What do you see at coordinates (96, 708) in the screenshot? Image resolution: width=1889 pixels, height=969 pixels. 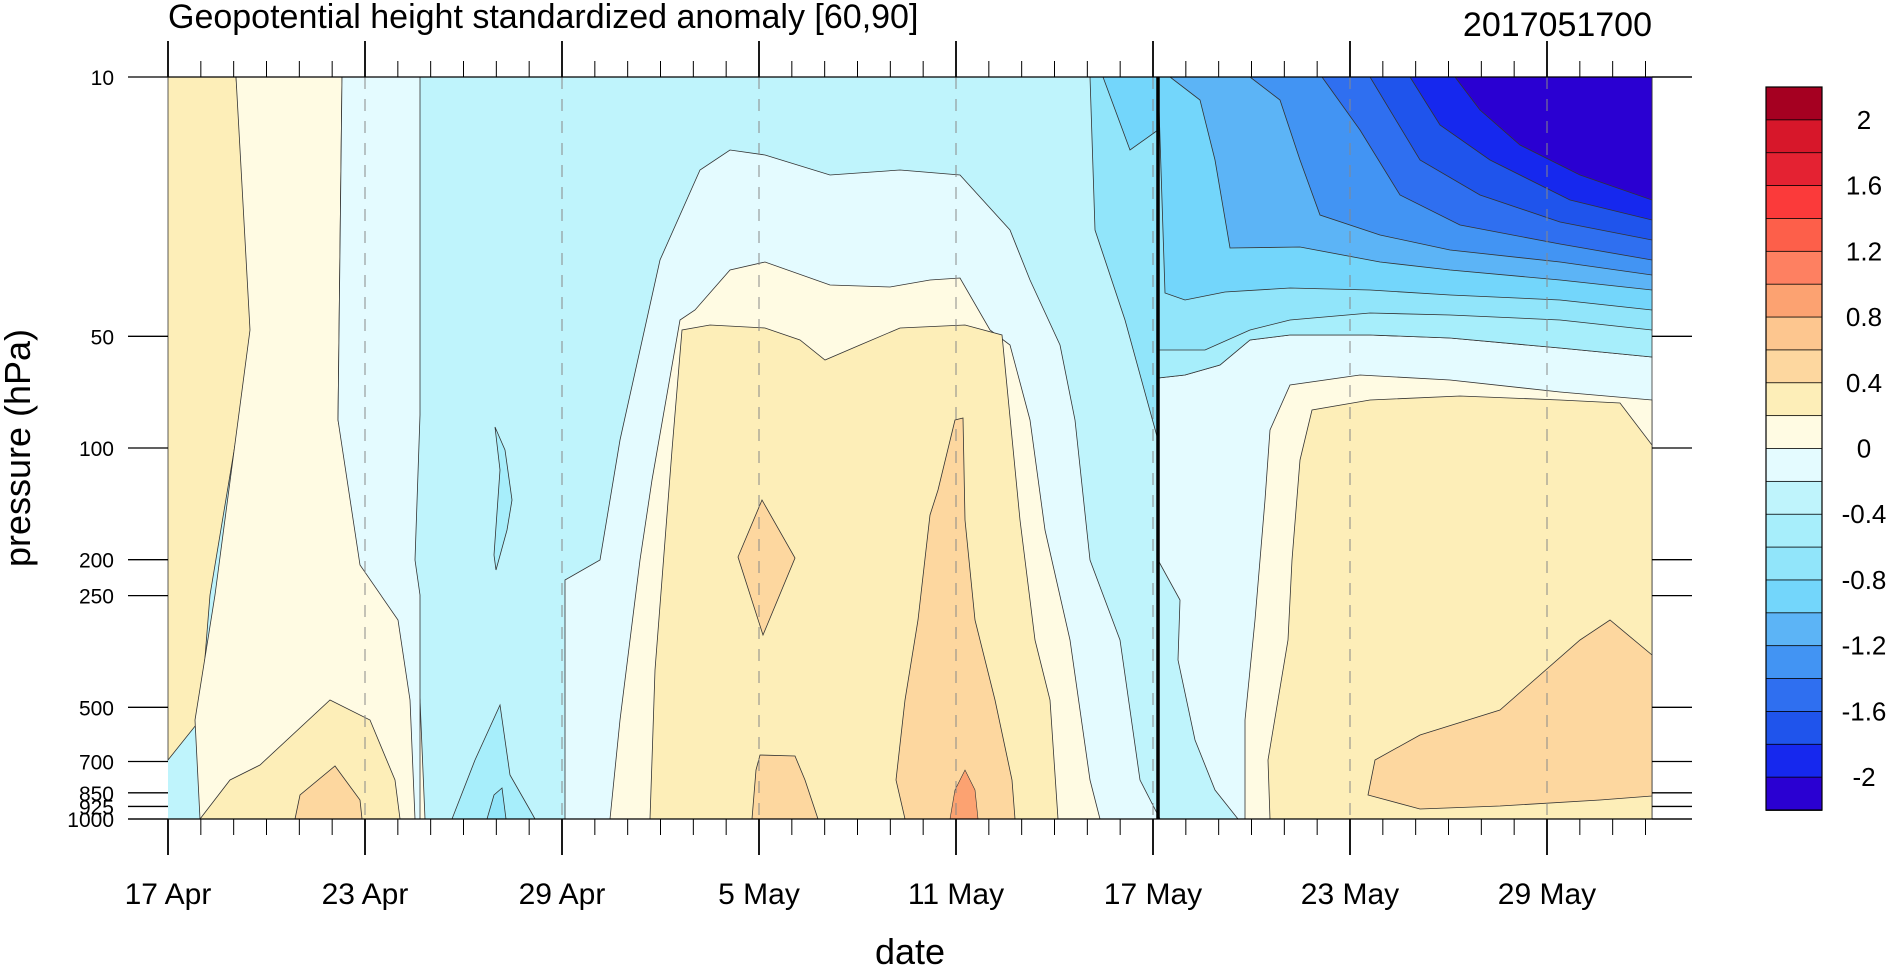 I see `y-tick-label: 500` at bounding box center [96, 708].